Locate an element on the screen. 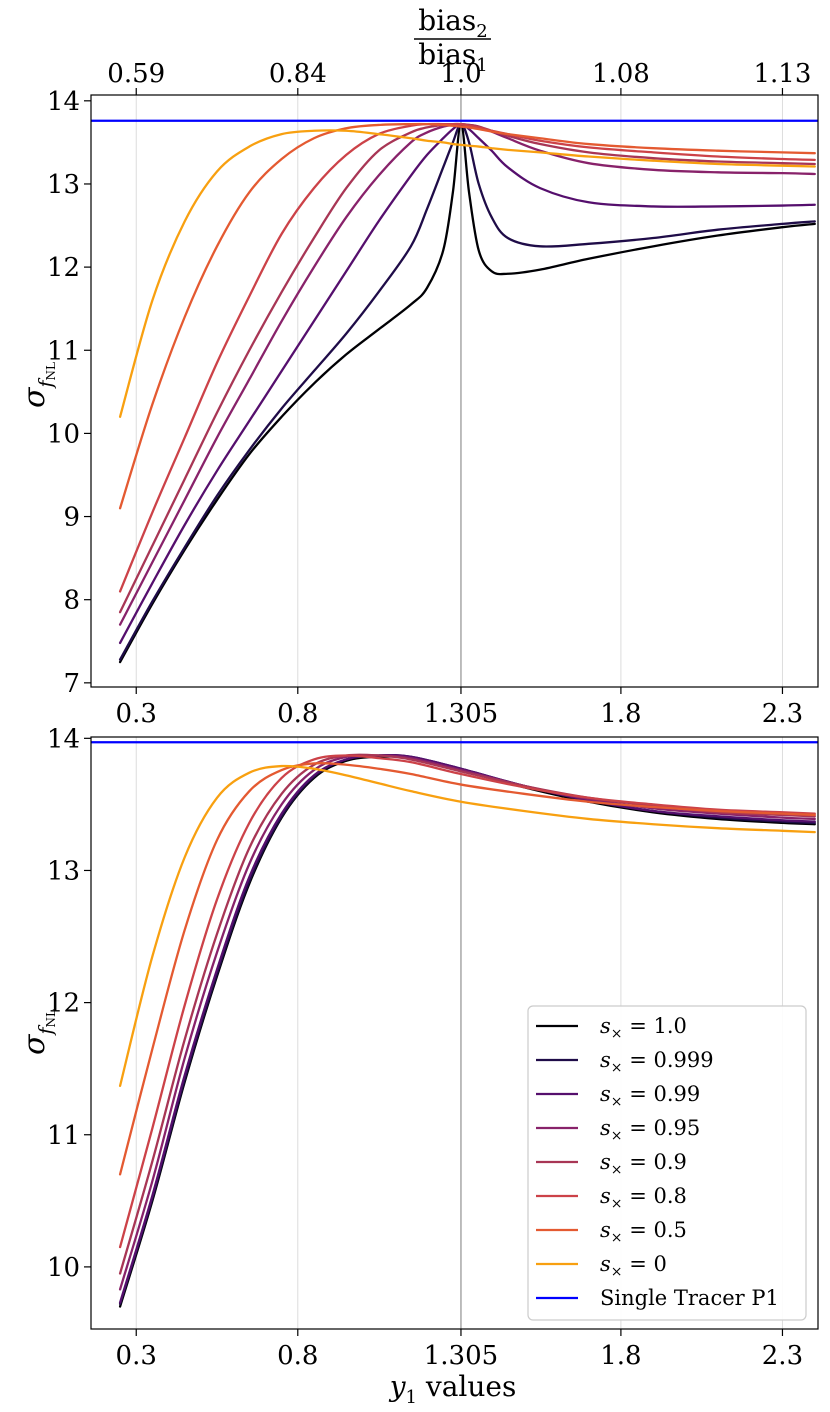 The width and height of the screenshot is (830, 1412). top-x-tick-label: 1.0 is located at coordinates (460, 74).